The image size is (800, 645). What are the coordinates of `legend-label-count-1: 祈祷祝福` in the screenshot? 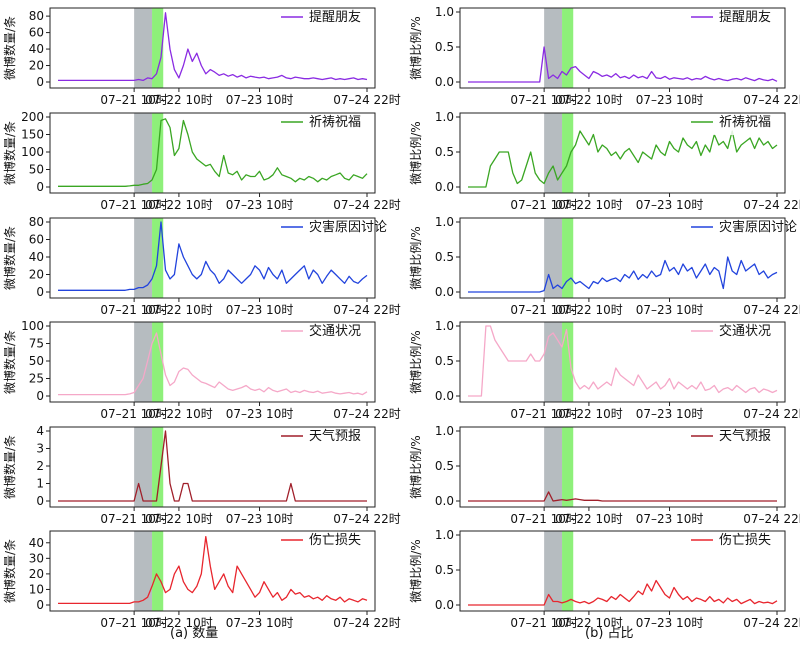 It's located at (335, 122).